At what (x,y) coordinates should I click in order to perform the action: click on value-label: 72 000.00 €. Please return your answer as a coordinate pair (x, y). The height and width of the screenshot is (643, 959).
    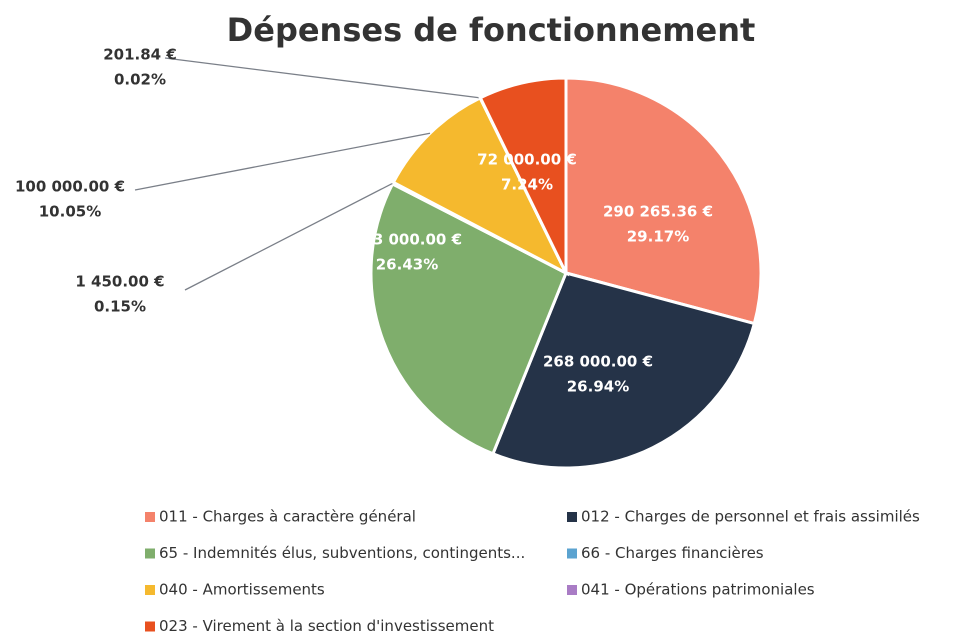
    Looking at the image, I should click on (527, 160).